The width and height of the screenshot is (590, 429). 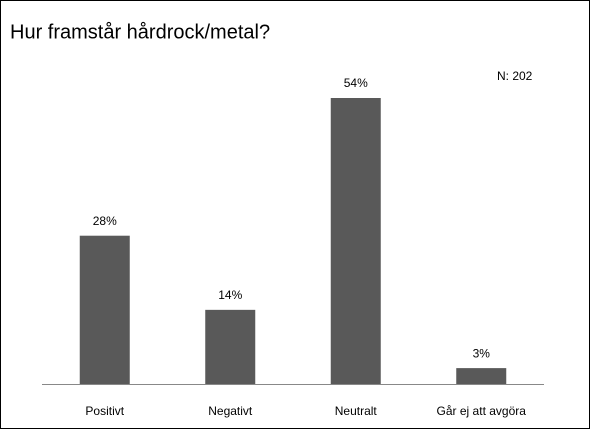 I want to click on x-tick-label: Neutralt, so click(x=356, y=411).